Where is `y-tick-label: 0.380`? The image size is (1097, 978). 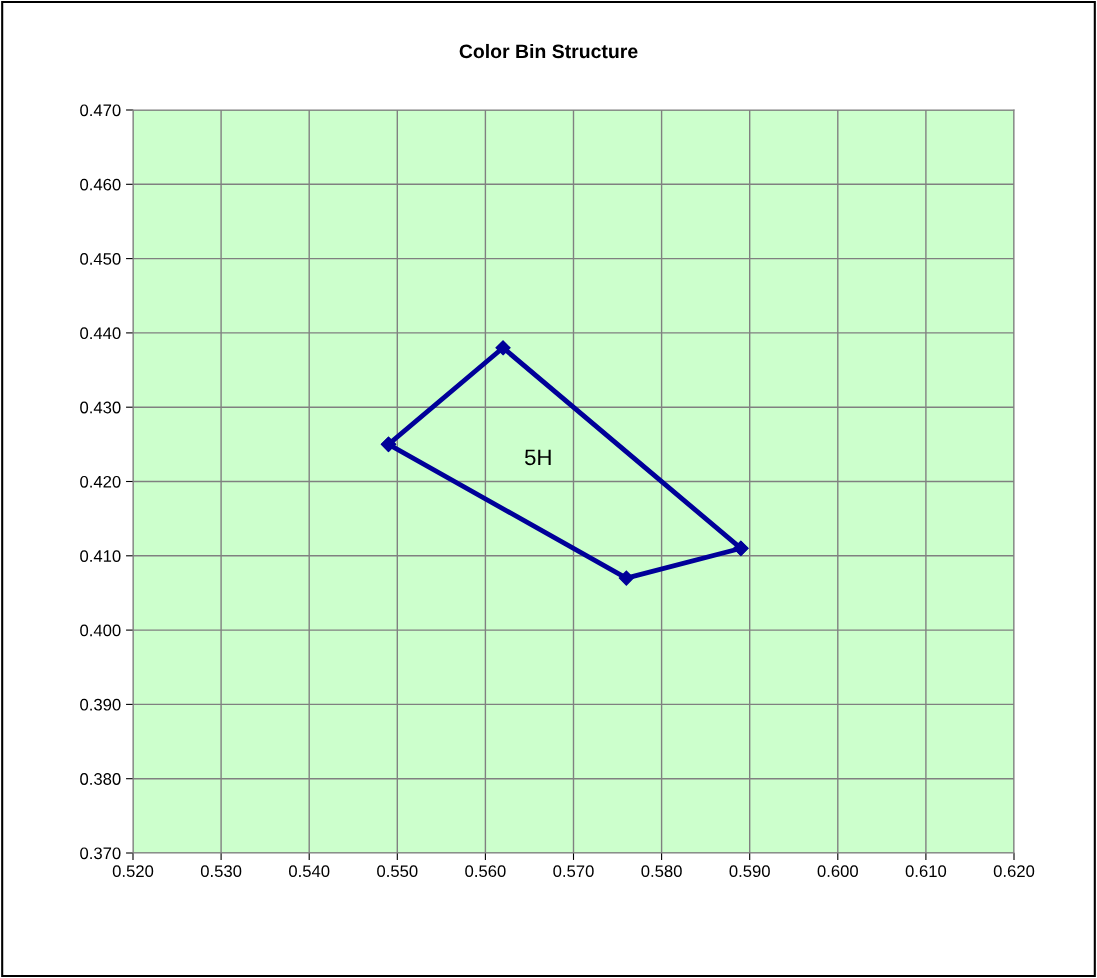 y-tick-label: 0.380 is located at coordinates (100, 779).